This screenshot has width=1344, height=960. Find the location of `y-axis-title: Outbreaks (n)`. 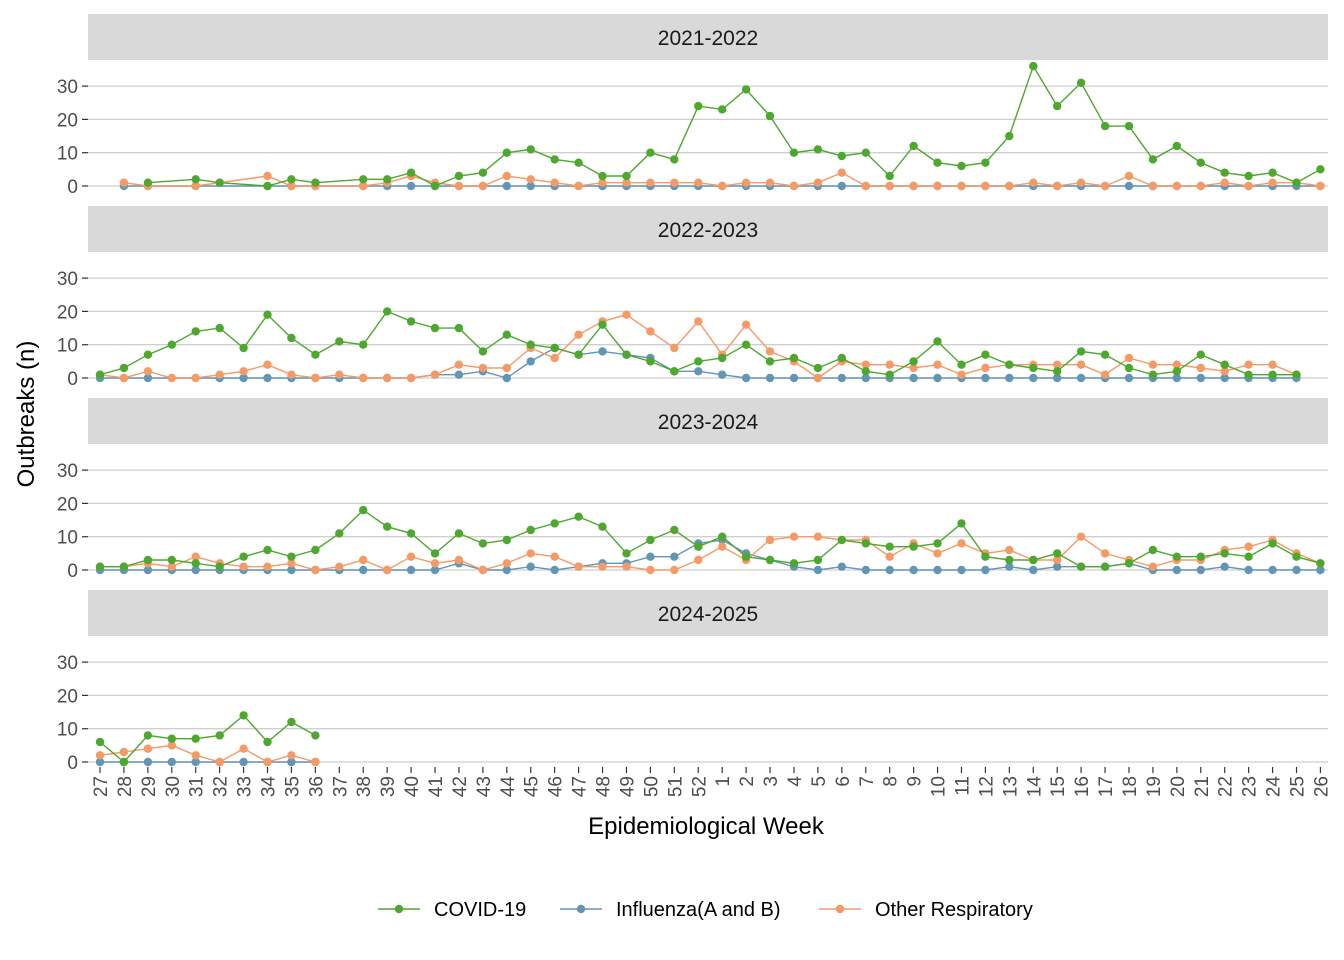

y-axis-title: Outbreaks (n) is located at coordinates (26, 414).